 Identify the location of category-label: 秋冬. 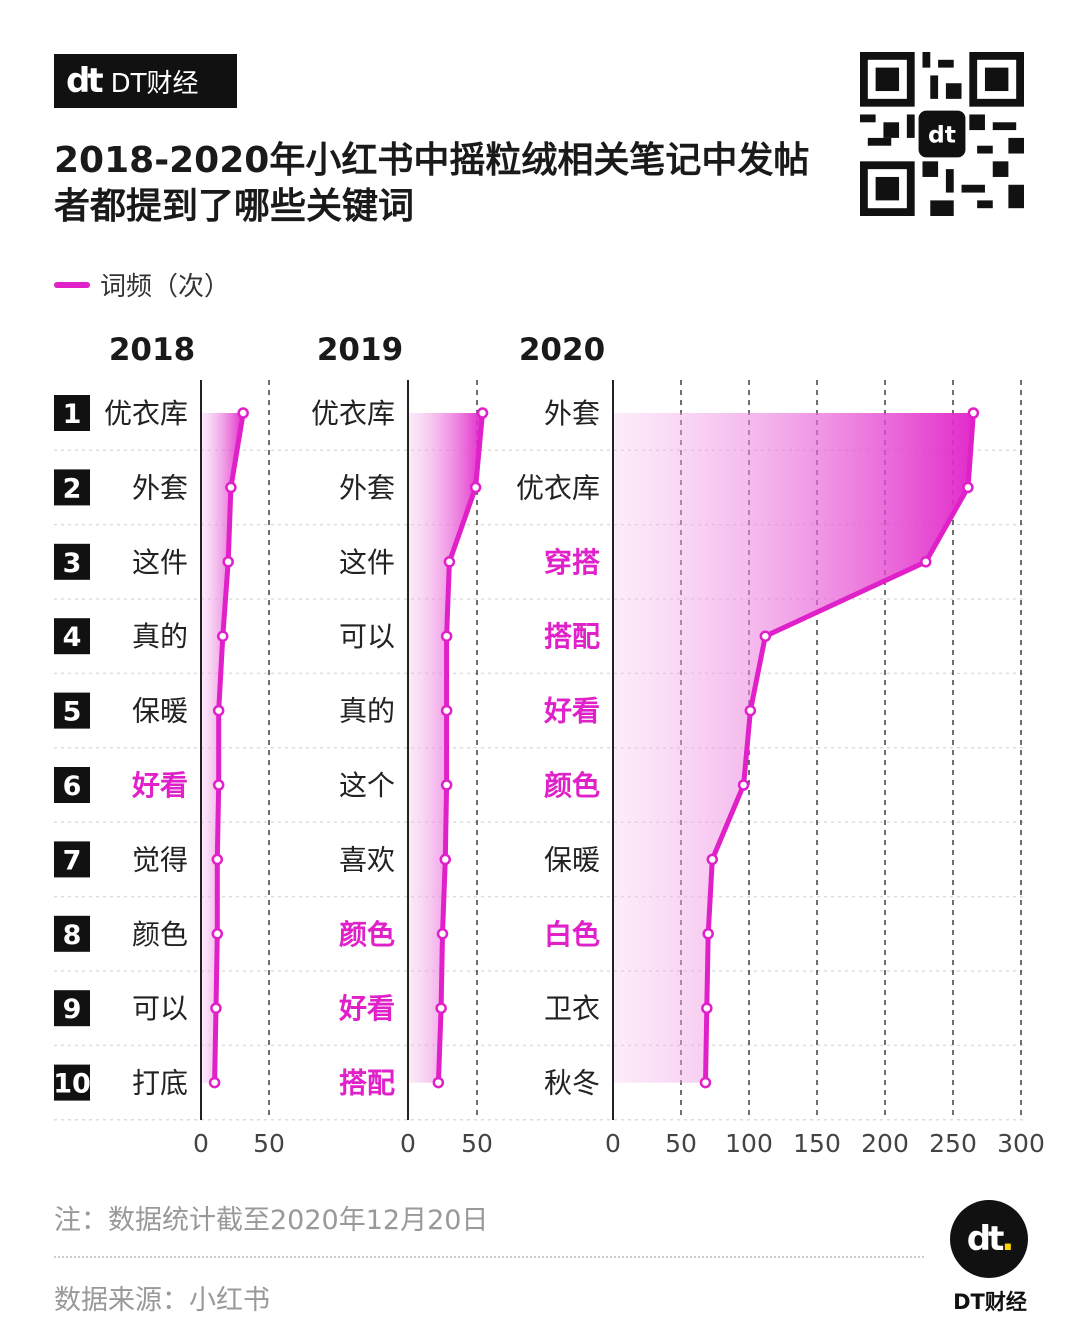
(572, 1083).